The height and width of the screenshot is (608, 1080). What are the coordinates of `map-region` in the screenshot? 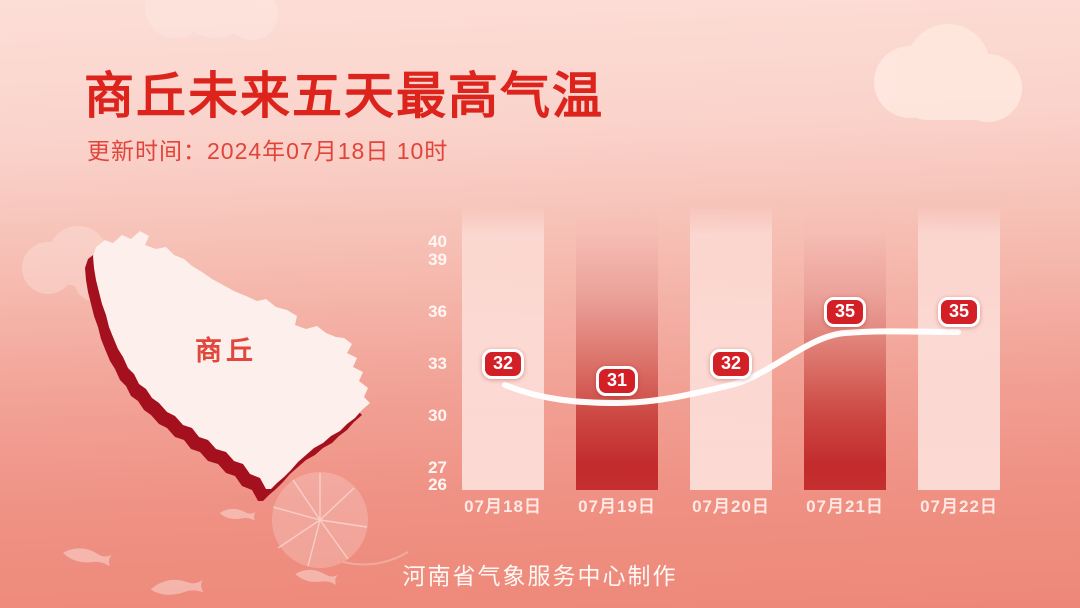 It's located at (231, 360).